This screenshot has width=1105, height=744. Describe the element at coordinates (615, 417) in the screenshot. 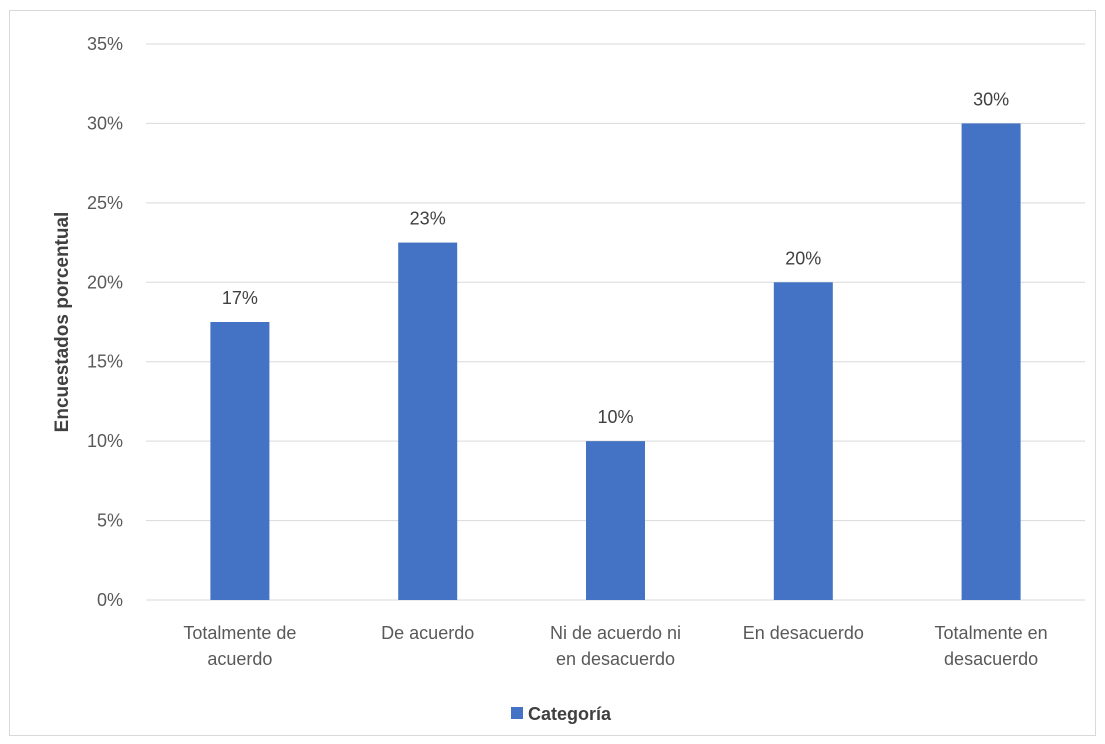

I see `bar-data-label: 10%` at that location.